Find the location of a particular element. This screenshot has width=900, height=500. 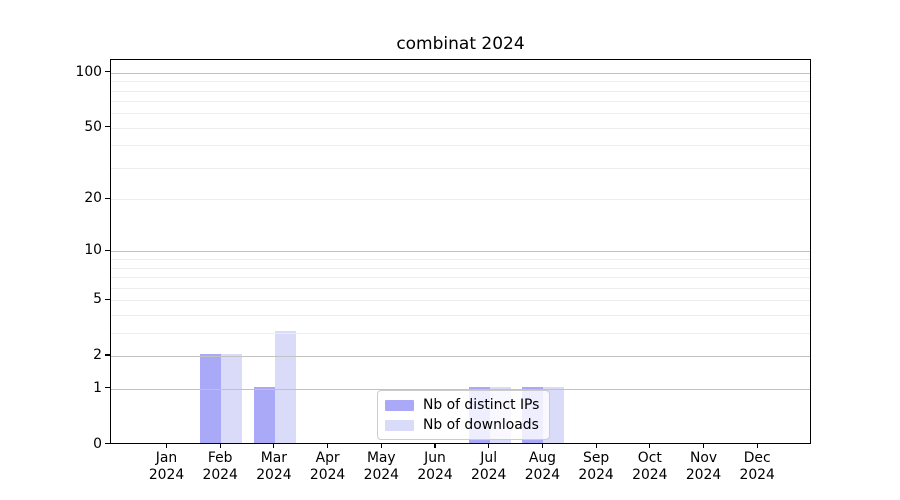

y-tick-label: 100 is located at coordinates (88, 71).